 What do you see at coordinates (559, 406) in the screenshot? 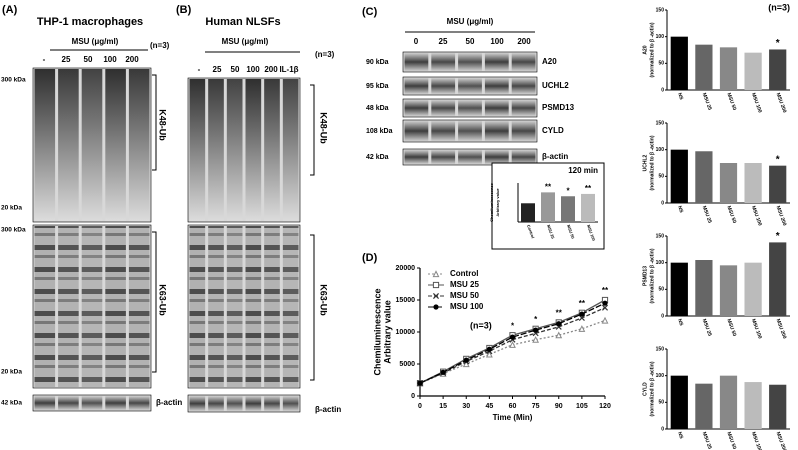
I see `x-tick-label: 90` at bounding box center [559, 406].